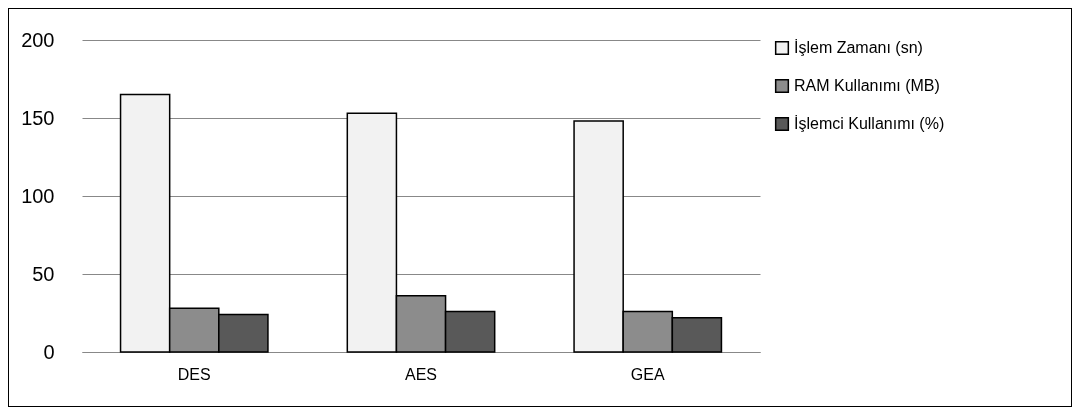  Describe the element at coordinates (38, 39) in the screenshot. I see `y-tick-label: 200` at that location.